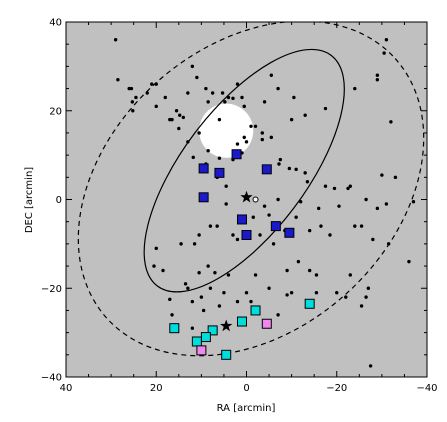 The height and width of the screenshot is (422, 447). Describe the element at coordinates (246, 388) in the screenshot. I see `x-tick-label: 0` at that location.